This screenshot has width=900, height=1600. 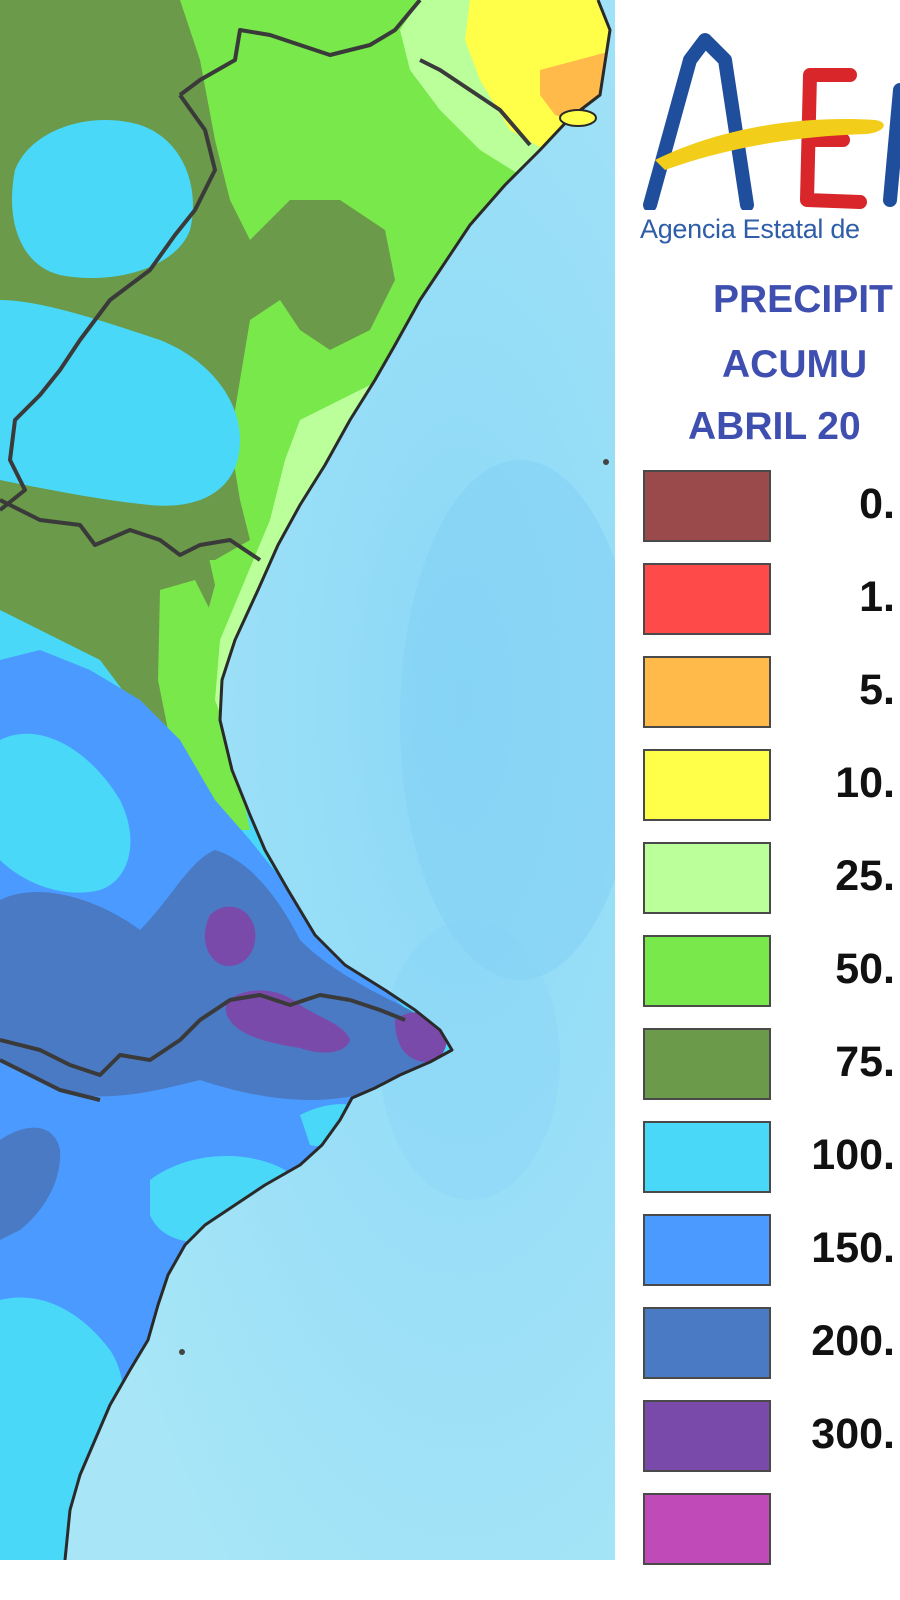 What do you see at coordinates (891, 145) in the screenshot?
I see `logo-letter-m` at bounding box center [891, 145].